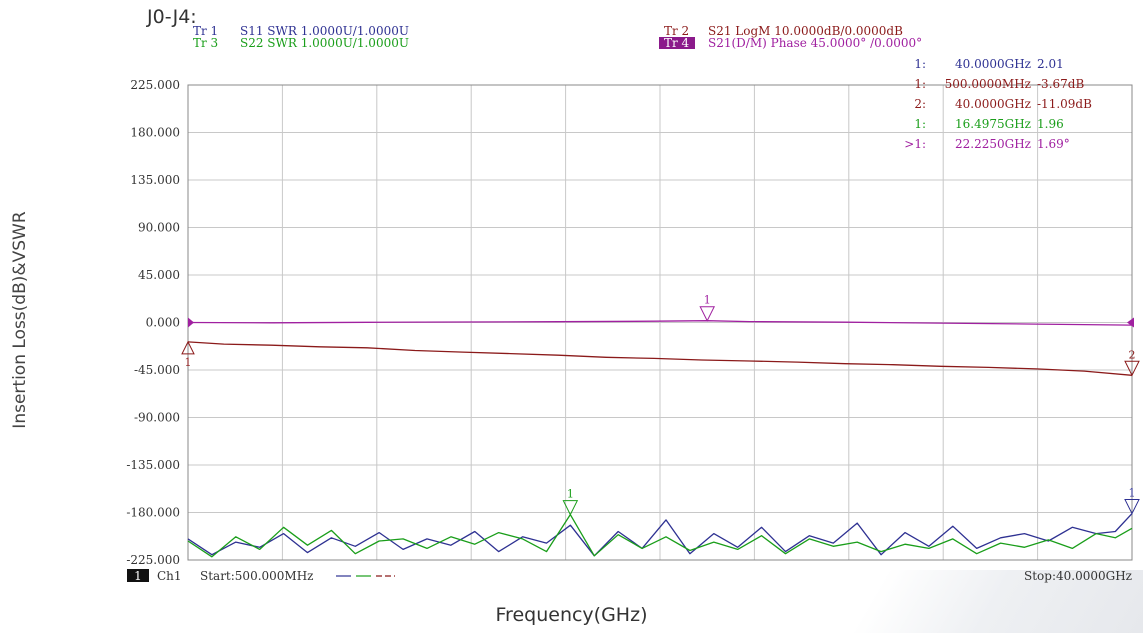 The height and width of the screenshot is (633, 1143). What do you see at coordinates (920, 64) in the screenshot?
I see `marker-row-1-idx: 1:` at bounding box center [920, 64].